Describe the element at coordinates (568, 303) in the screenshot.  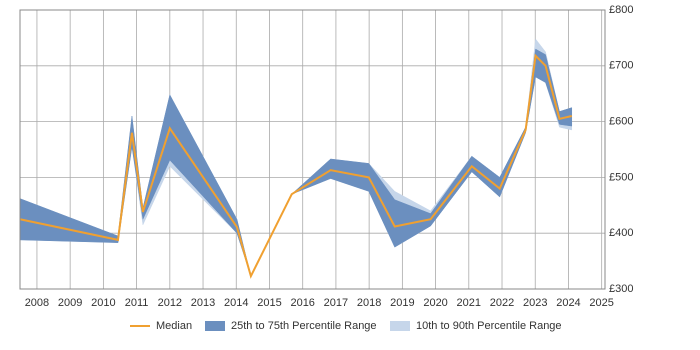
I see `x-tick-label: 2024` at that location.